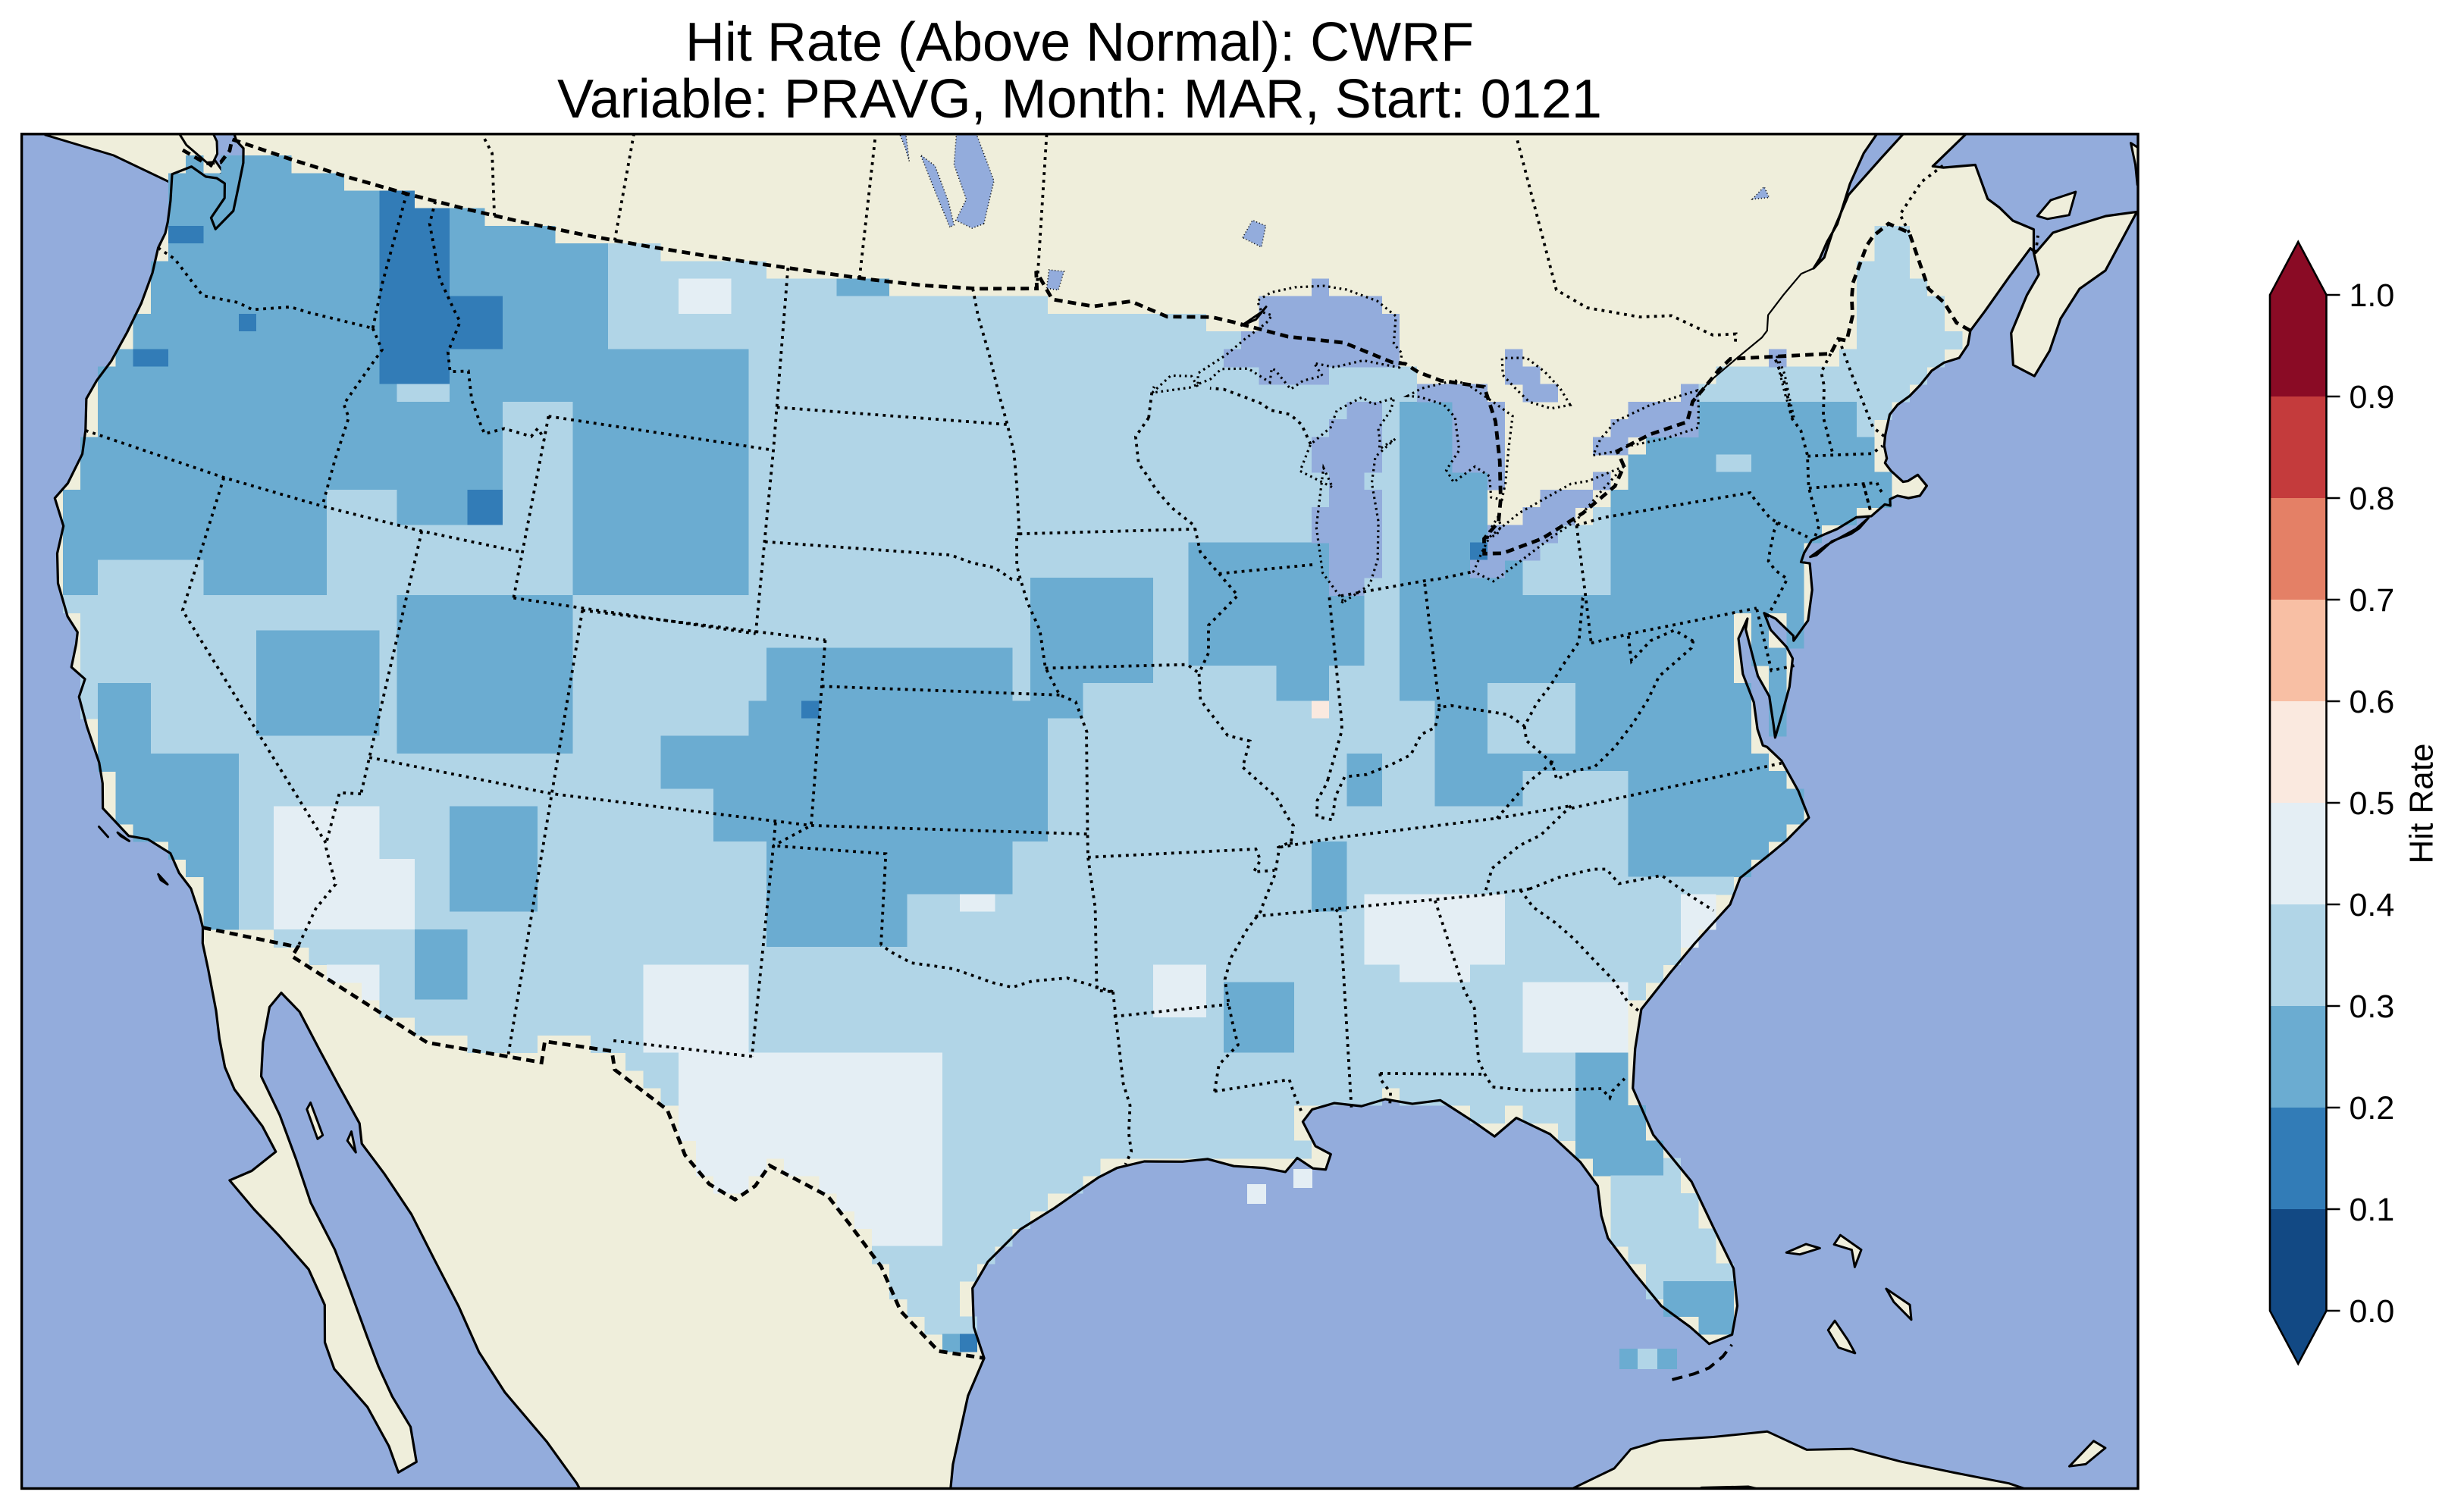 Image resolution: width=2464 pixels, height=1498 pixels. I want to click on svg-text: 0.4, so click(2372, 905).